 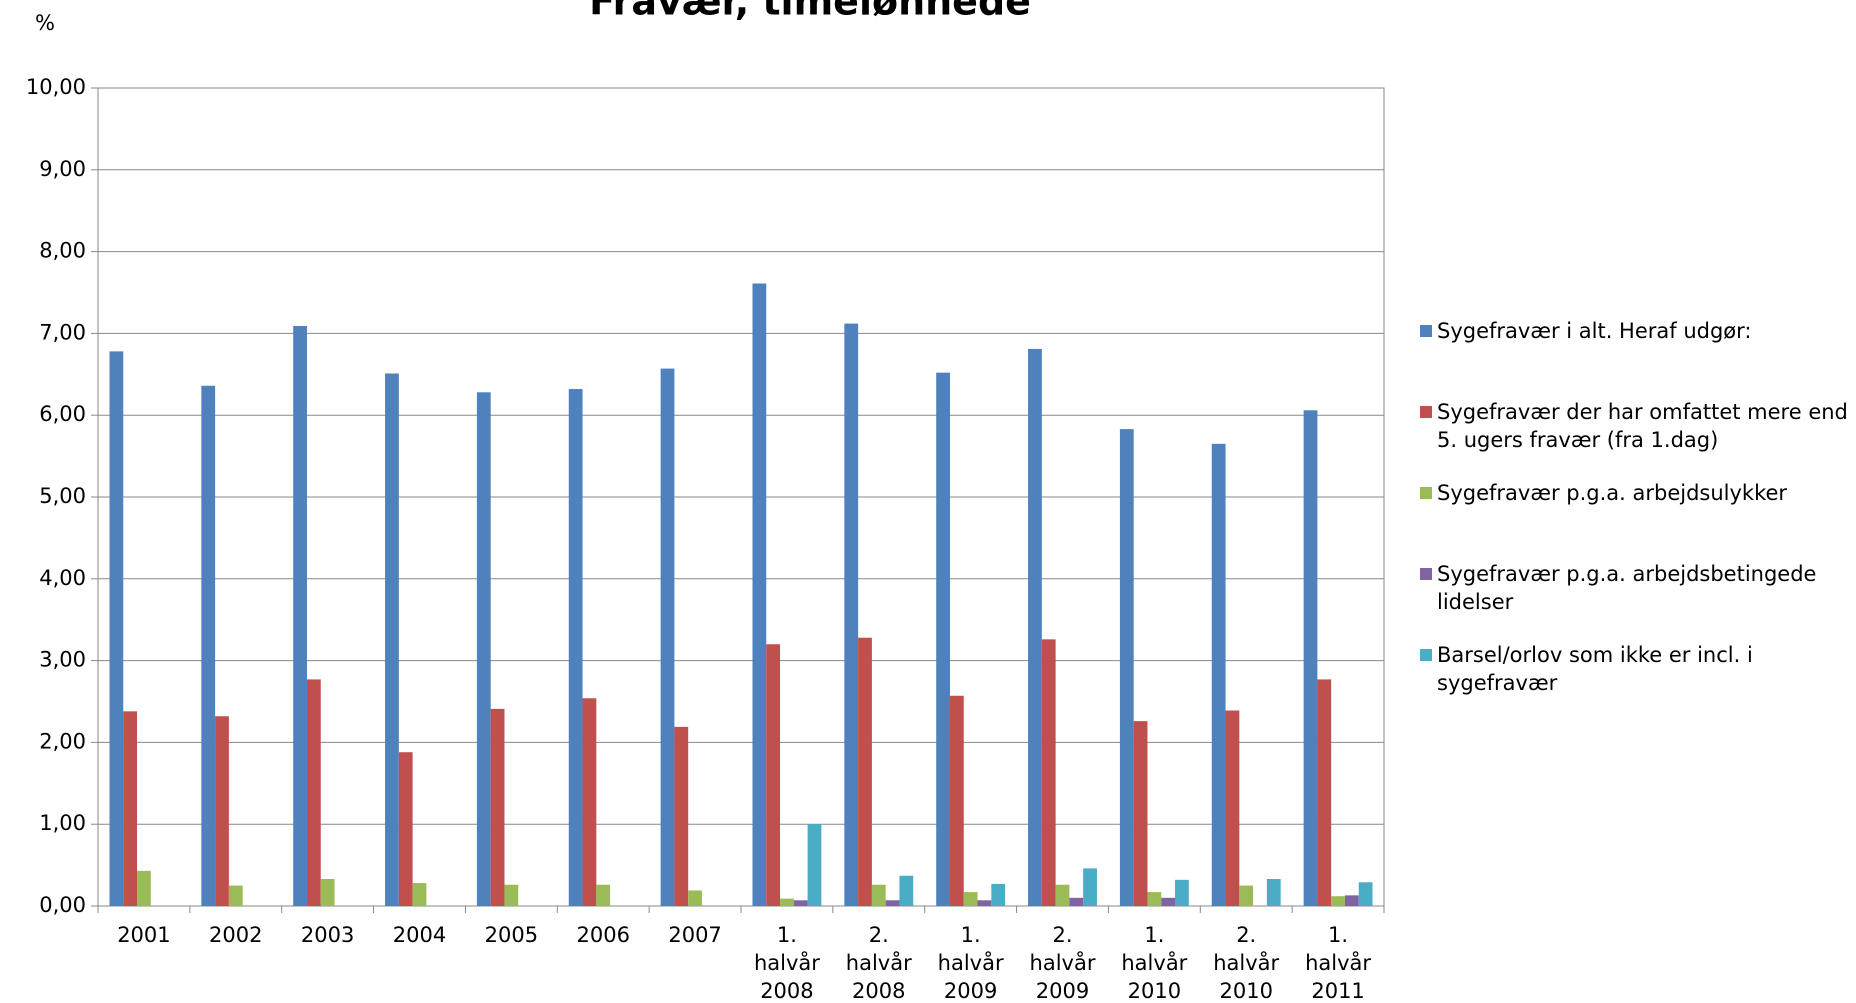 I want to click on y-tick-label: 4,00, so click(x=62, y=578).